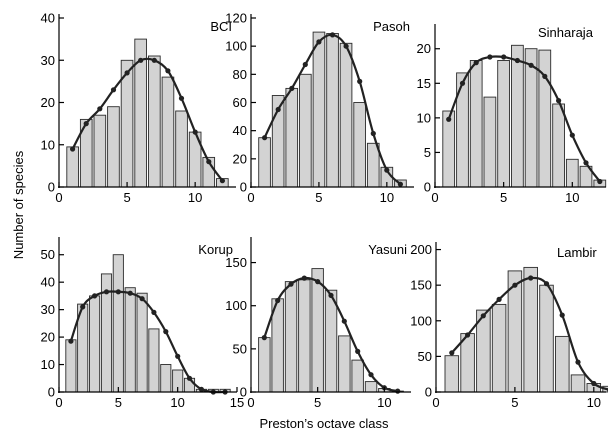 The width and height of the screenshot is (608, 434). What do you see at coordinates (138, 108) in the screenshot?
I see `panel-bci: 0 10 20 30 40 0 5 10 BCI` at bounding box center [138, 108].